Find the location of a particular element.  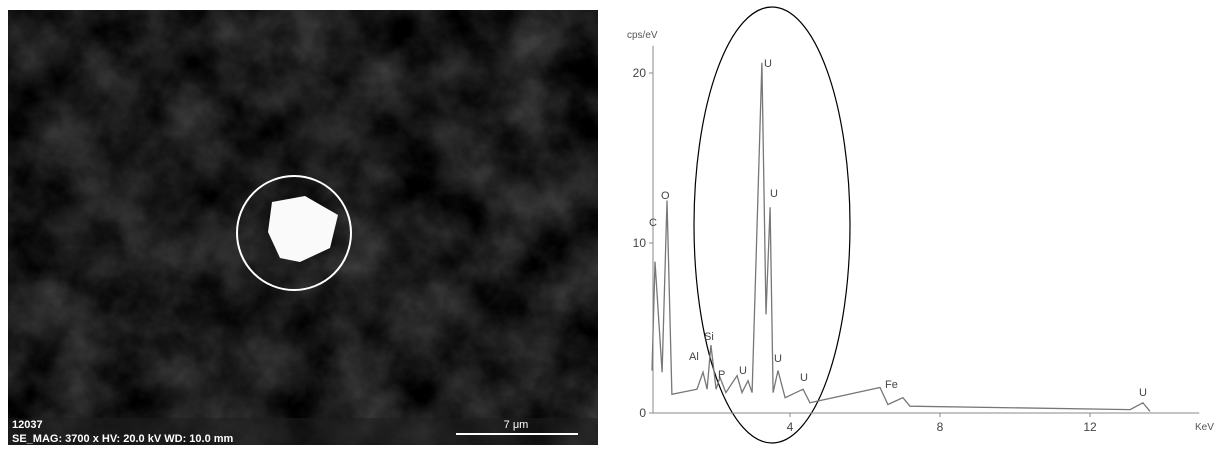

peak-label: O is located at coordinates (665, 196).